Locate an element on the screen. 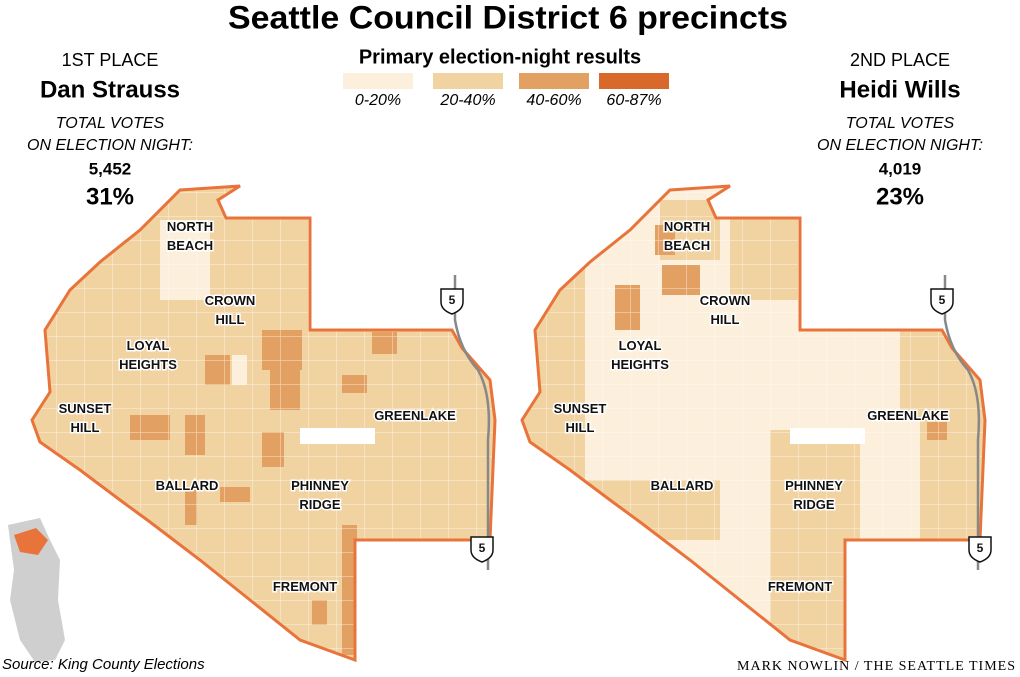 This screenshot has width=1020, height=677. percent: 31% is located at coordinates (110, 196).